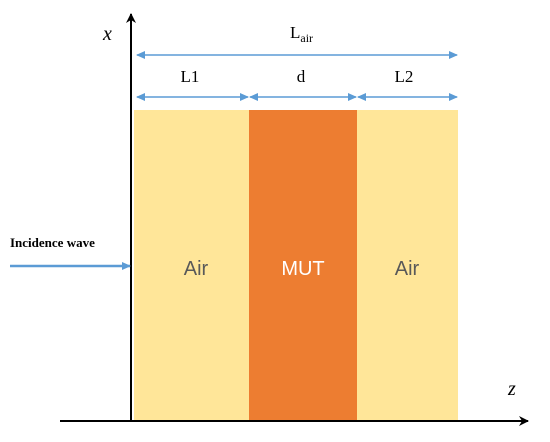 This screenshot has height=442, width=550. I want to click on left-label: L1, so click(190, 76).